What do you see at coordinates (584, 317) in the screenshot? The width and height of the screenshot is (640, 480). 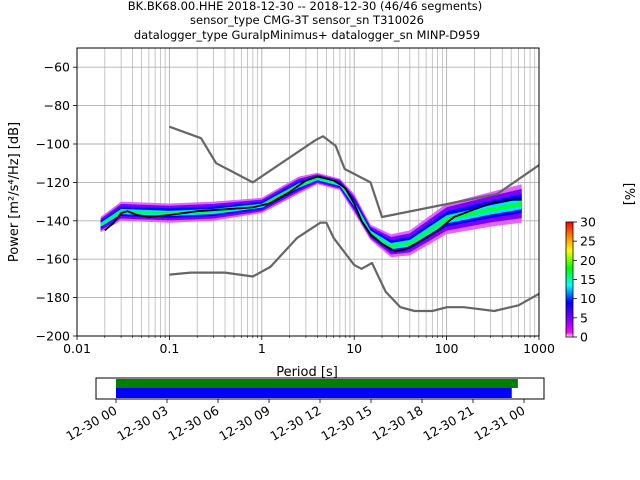 I see `colorbar-tick-label: 5` at bounding box center [584, 317].